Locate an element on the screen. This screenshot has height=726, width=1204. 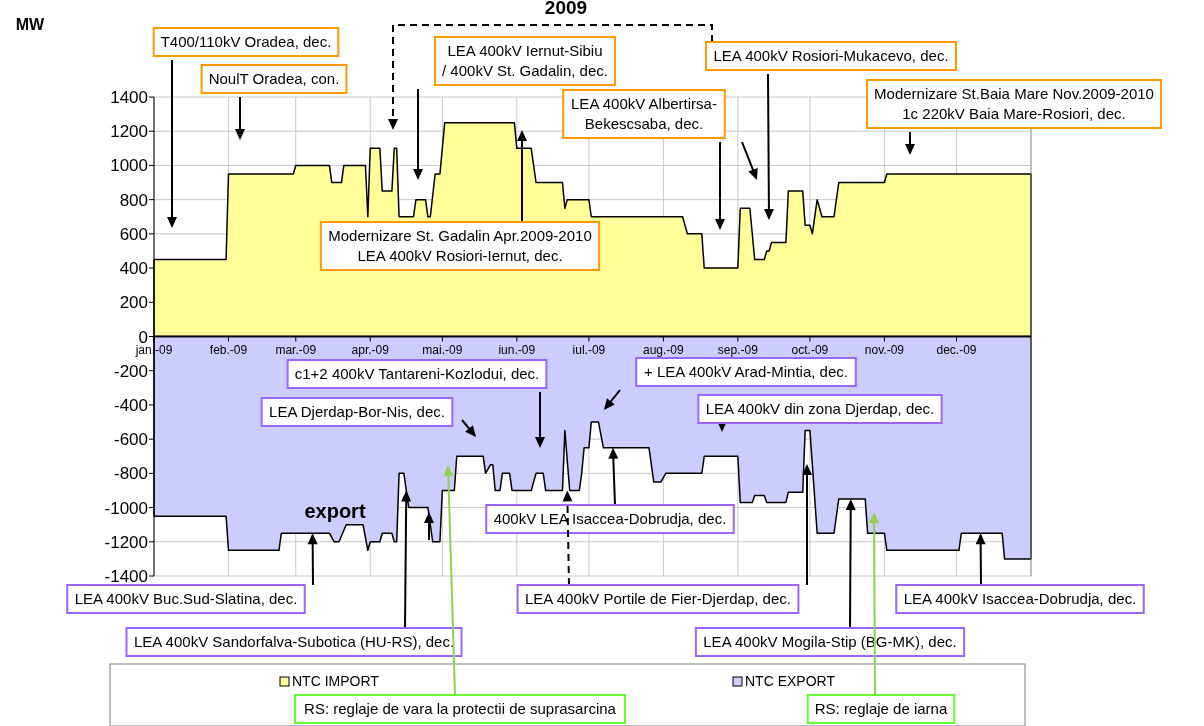
text: NoulT Oradea, con. is located at coordinates (274, 78).